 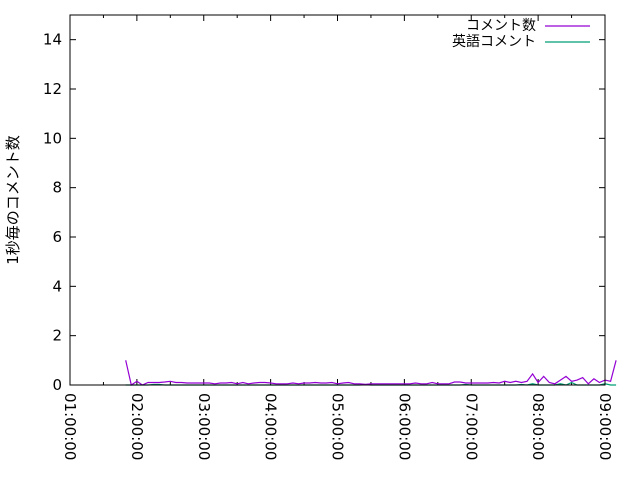 I want to click on x-tick-label: 04:00:00, so click(x=271, y=426).